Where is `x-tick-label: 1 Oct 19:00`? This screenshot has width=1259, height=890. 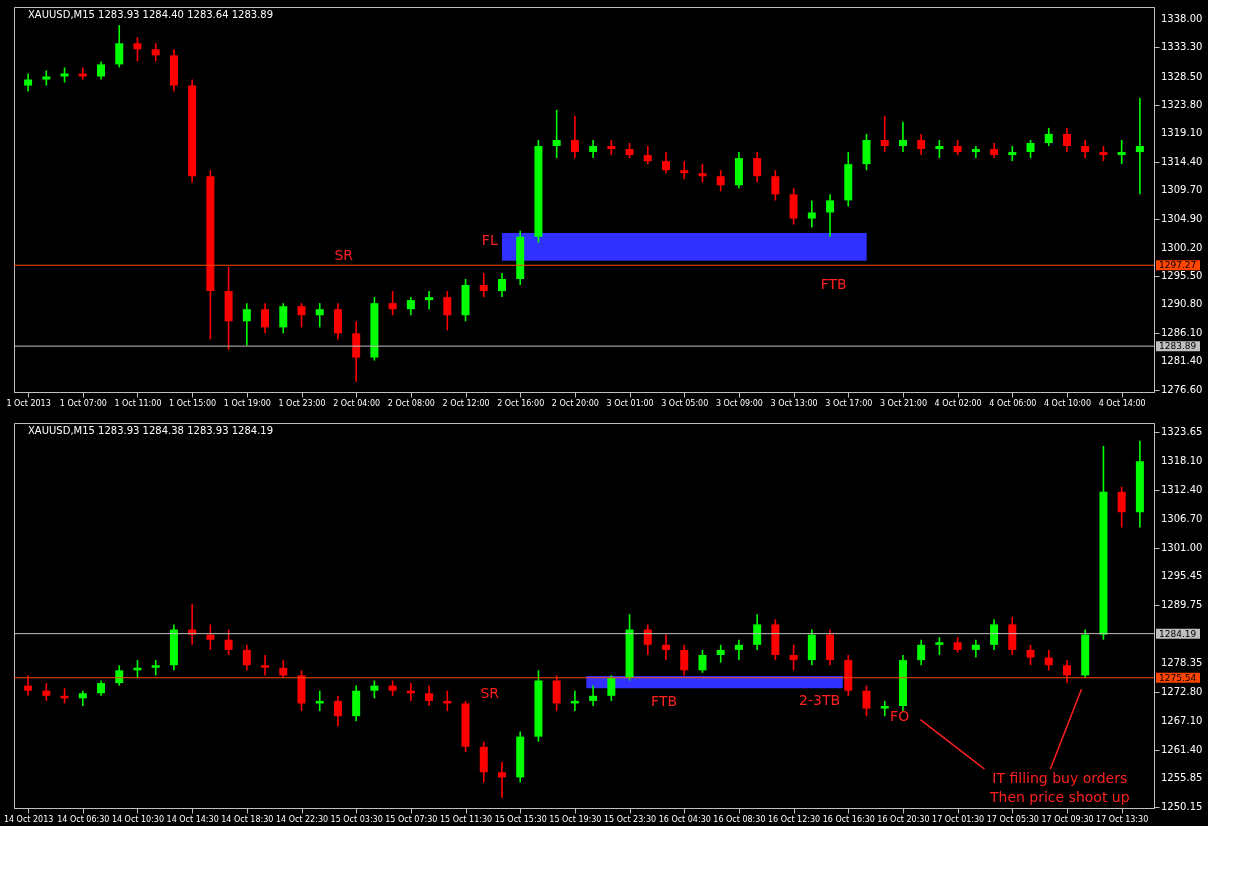
x-tick-label: 1 Oct 19:00 is located at coordinates (247, 403).